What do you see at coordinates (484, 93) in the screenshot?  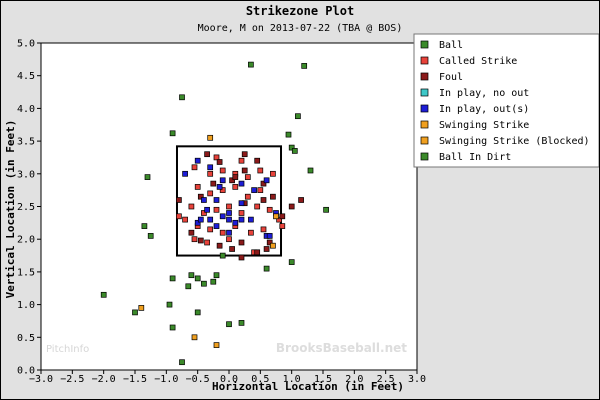 I see `legend-label: In play, no out` at bounding box center [484, 93].